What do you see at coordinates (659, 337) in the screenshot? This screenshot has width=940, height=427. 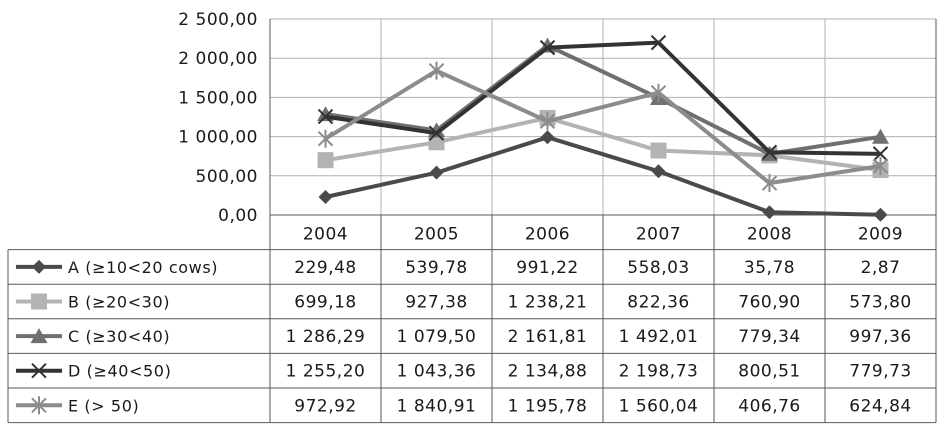 I see `table-cell-value: 1 492,01` at bounding box center [659, 337].